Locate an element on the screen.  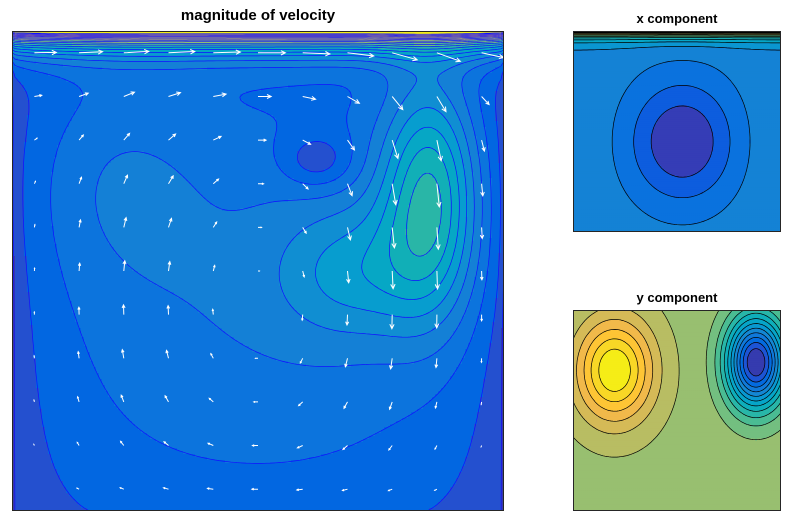
y-component-plot is located at coordinates (677, 410).